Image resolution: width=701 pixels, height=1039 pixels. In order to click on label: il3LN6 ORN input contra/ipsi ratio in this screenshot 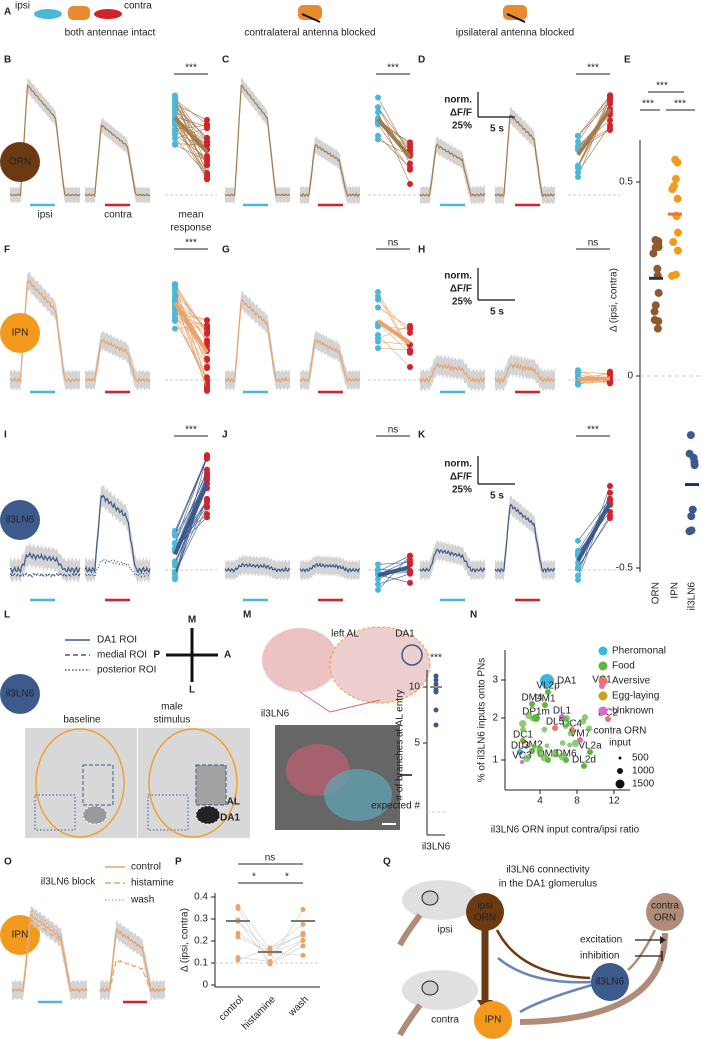, I will do `click(565, 830)`.